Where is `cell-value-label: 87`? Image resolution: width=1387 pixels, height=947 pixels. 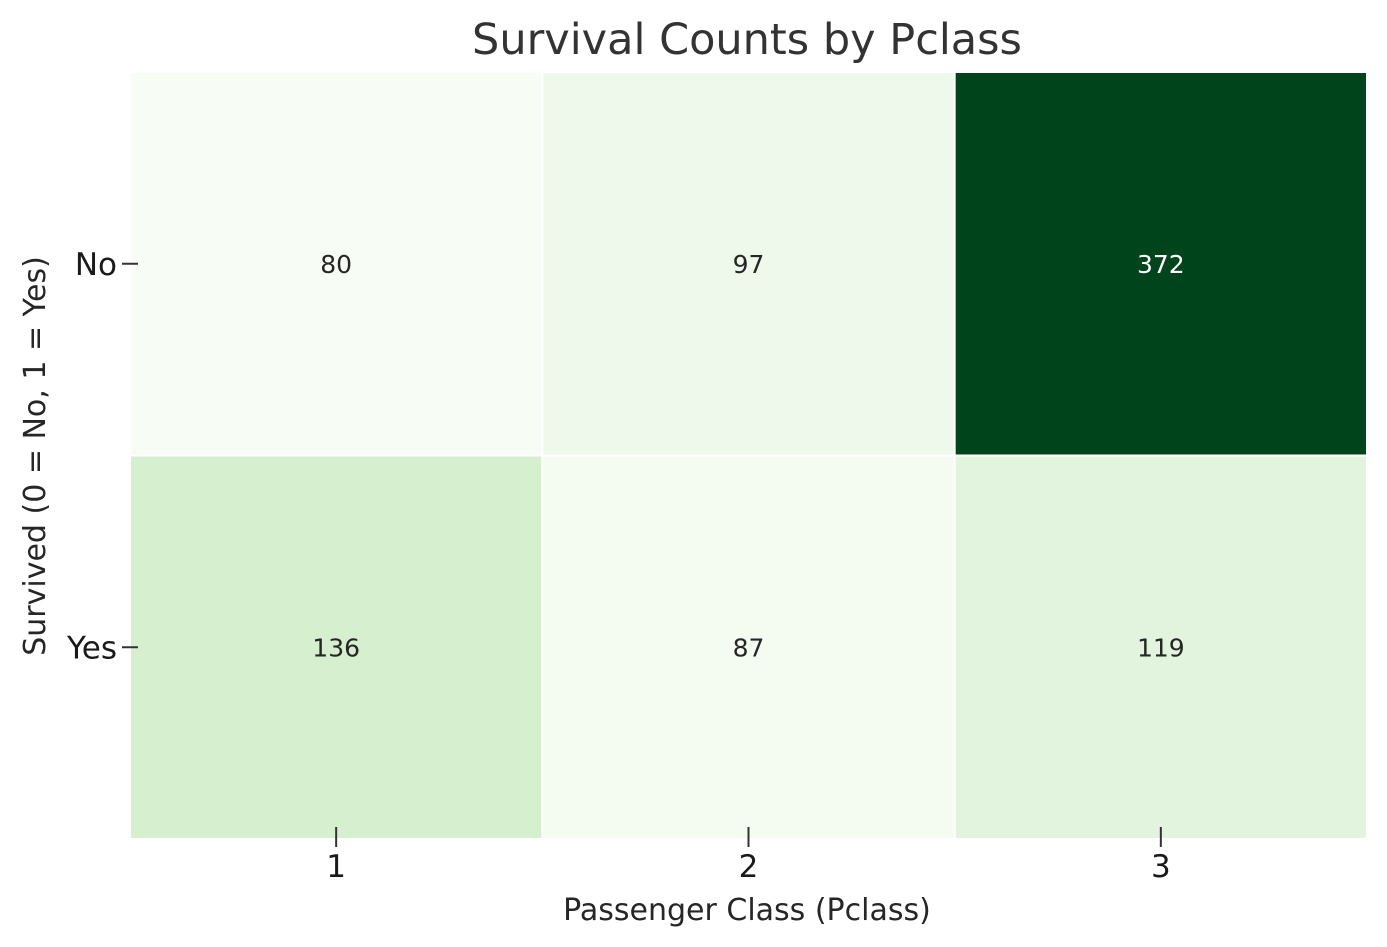
cell-value-label: 87 is located at coordinates (749, 647).